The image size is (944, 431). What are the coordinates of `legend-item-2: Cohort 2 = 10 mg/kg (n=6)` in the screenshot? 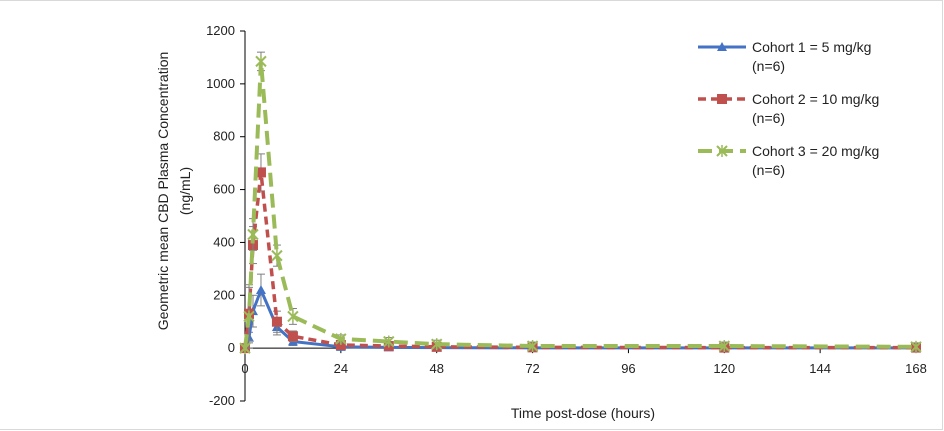 It's located at (788, 108).